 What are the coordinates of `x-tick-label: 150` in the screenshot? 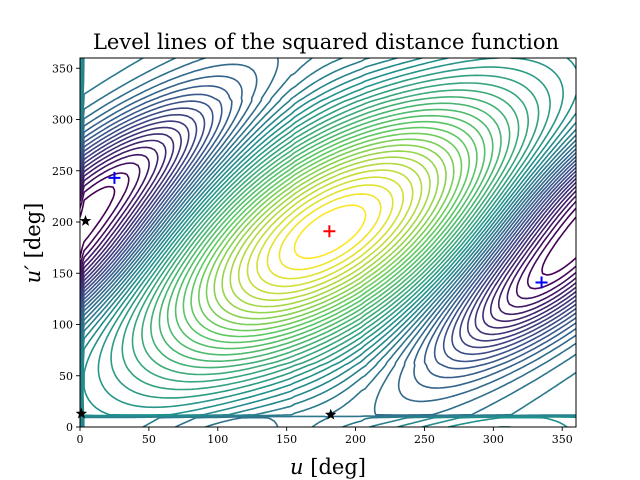 It's located at (286, 439).